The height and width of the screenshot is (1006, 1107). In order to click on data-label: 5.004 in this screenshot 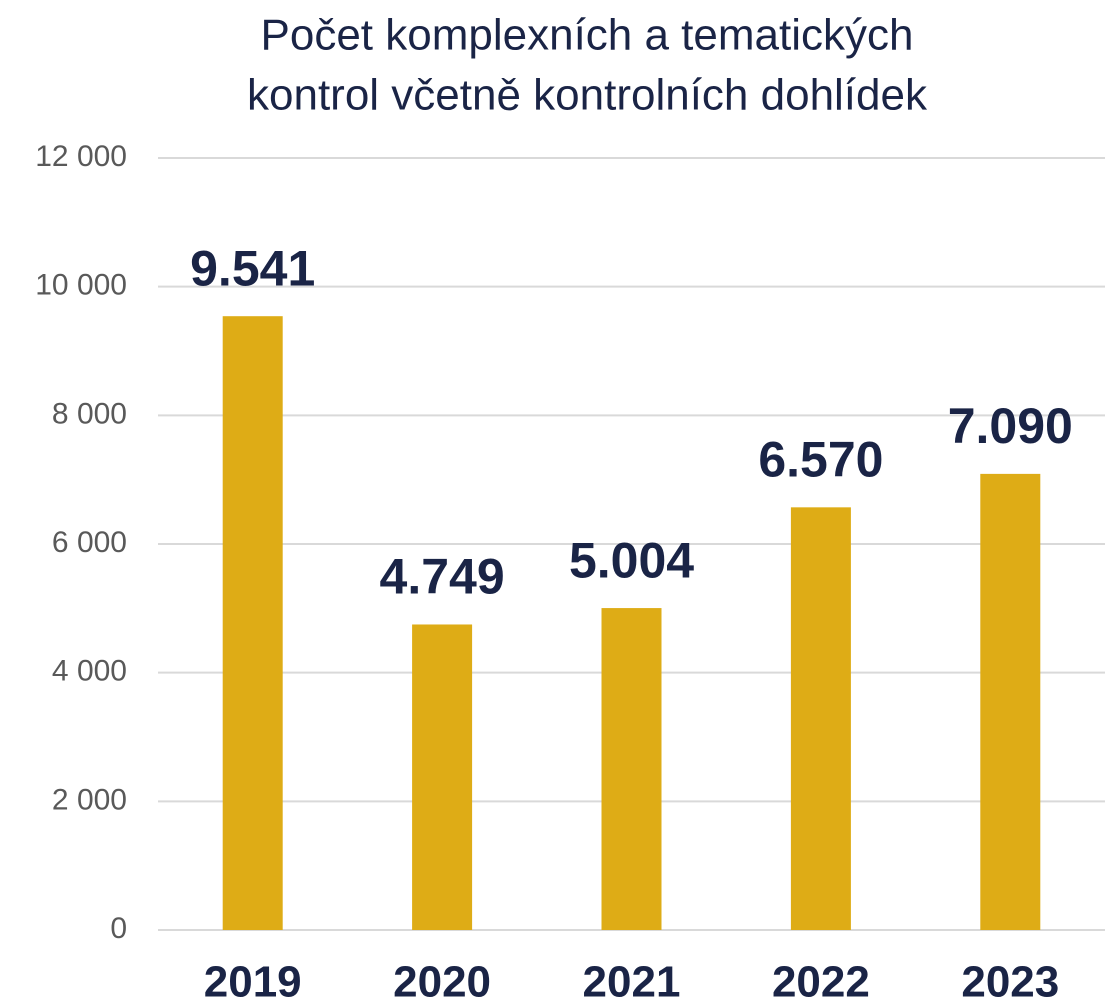, I will do `click(631, 560)`.